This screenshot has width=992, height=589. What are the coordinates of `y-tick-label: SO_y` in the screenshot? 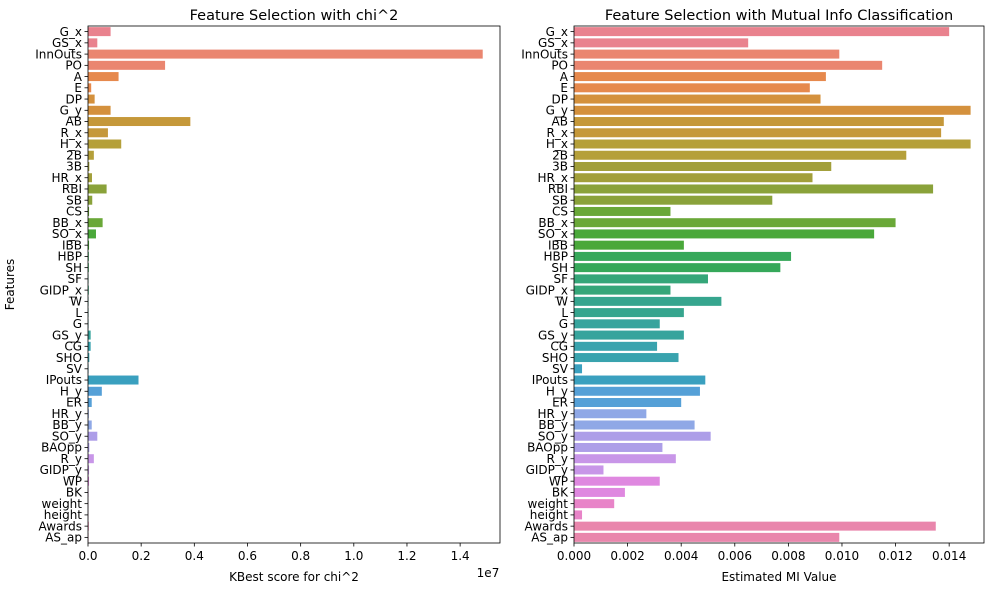 It's located at (553, 436).